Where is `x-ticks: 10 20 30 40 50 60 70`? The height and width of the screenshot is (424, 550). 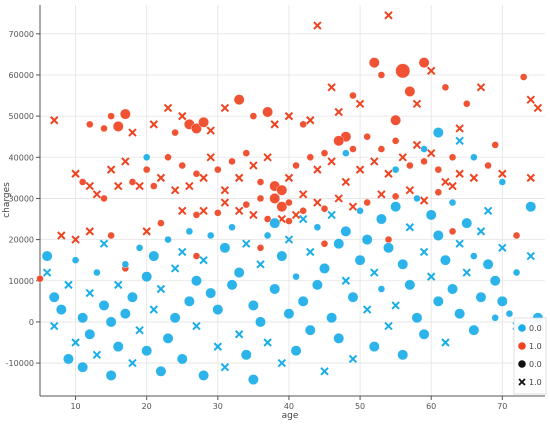
x-ticks: 10 20 30 40 50 60 70 is located at coordinates (288, 403).